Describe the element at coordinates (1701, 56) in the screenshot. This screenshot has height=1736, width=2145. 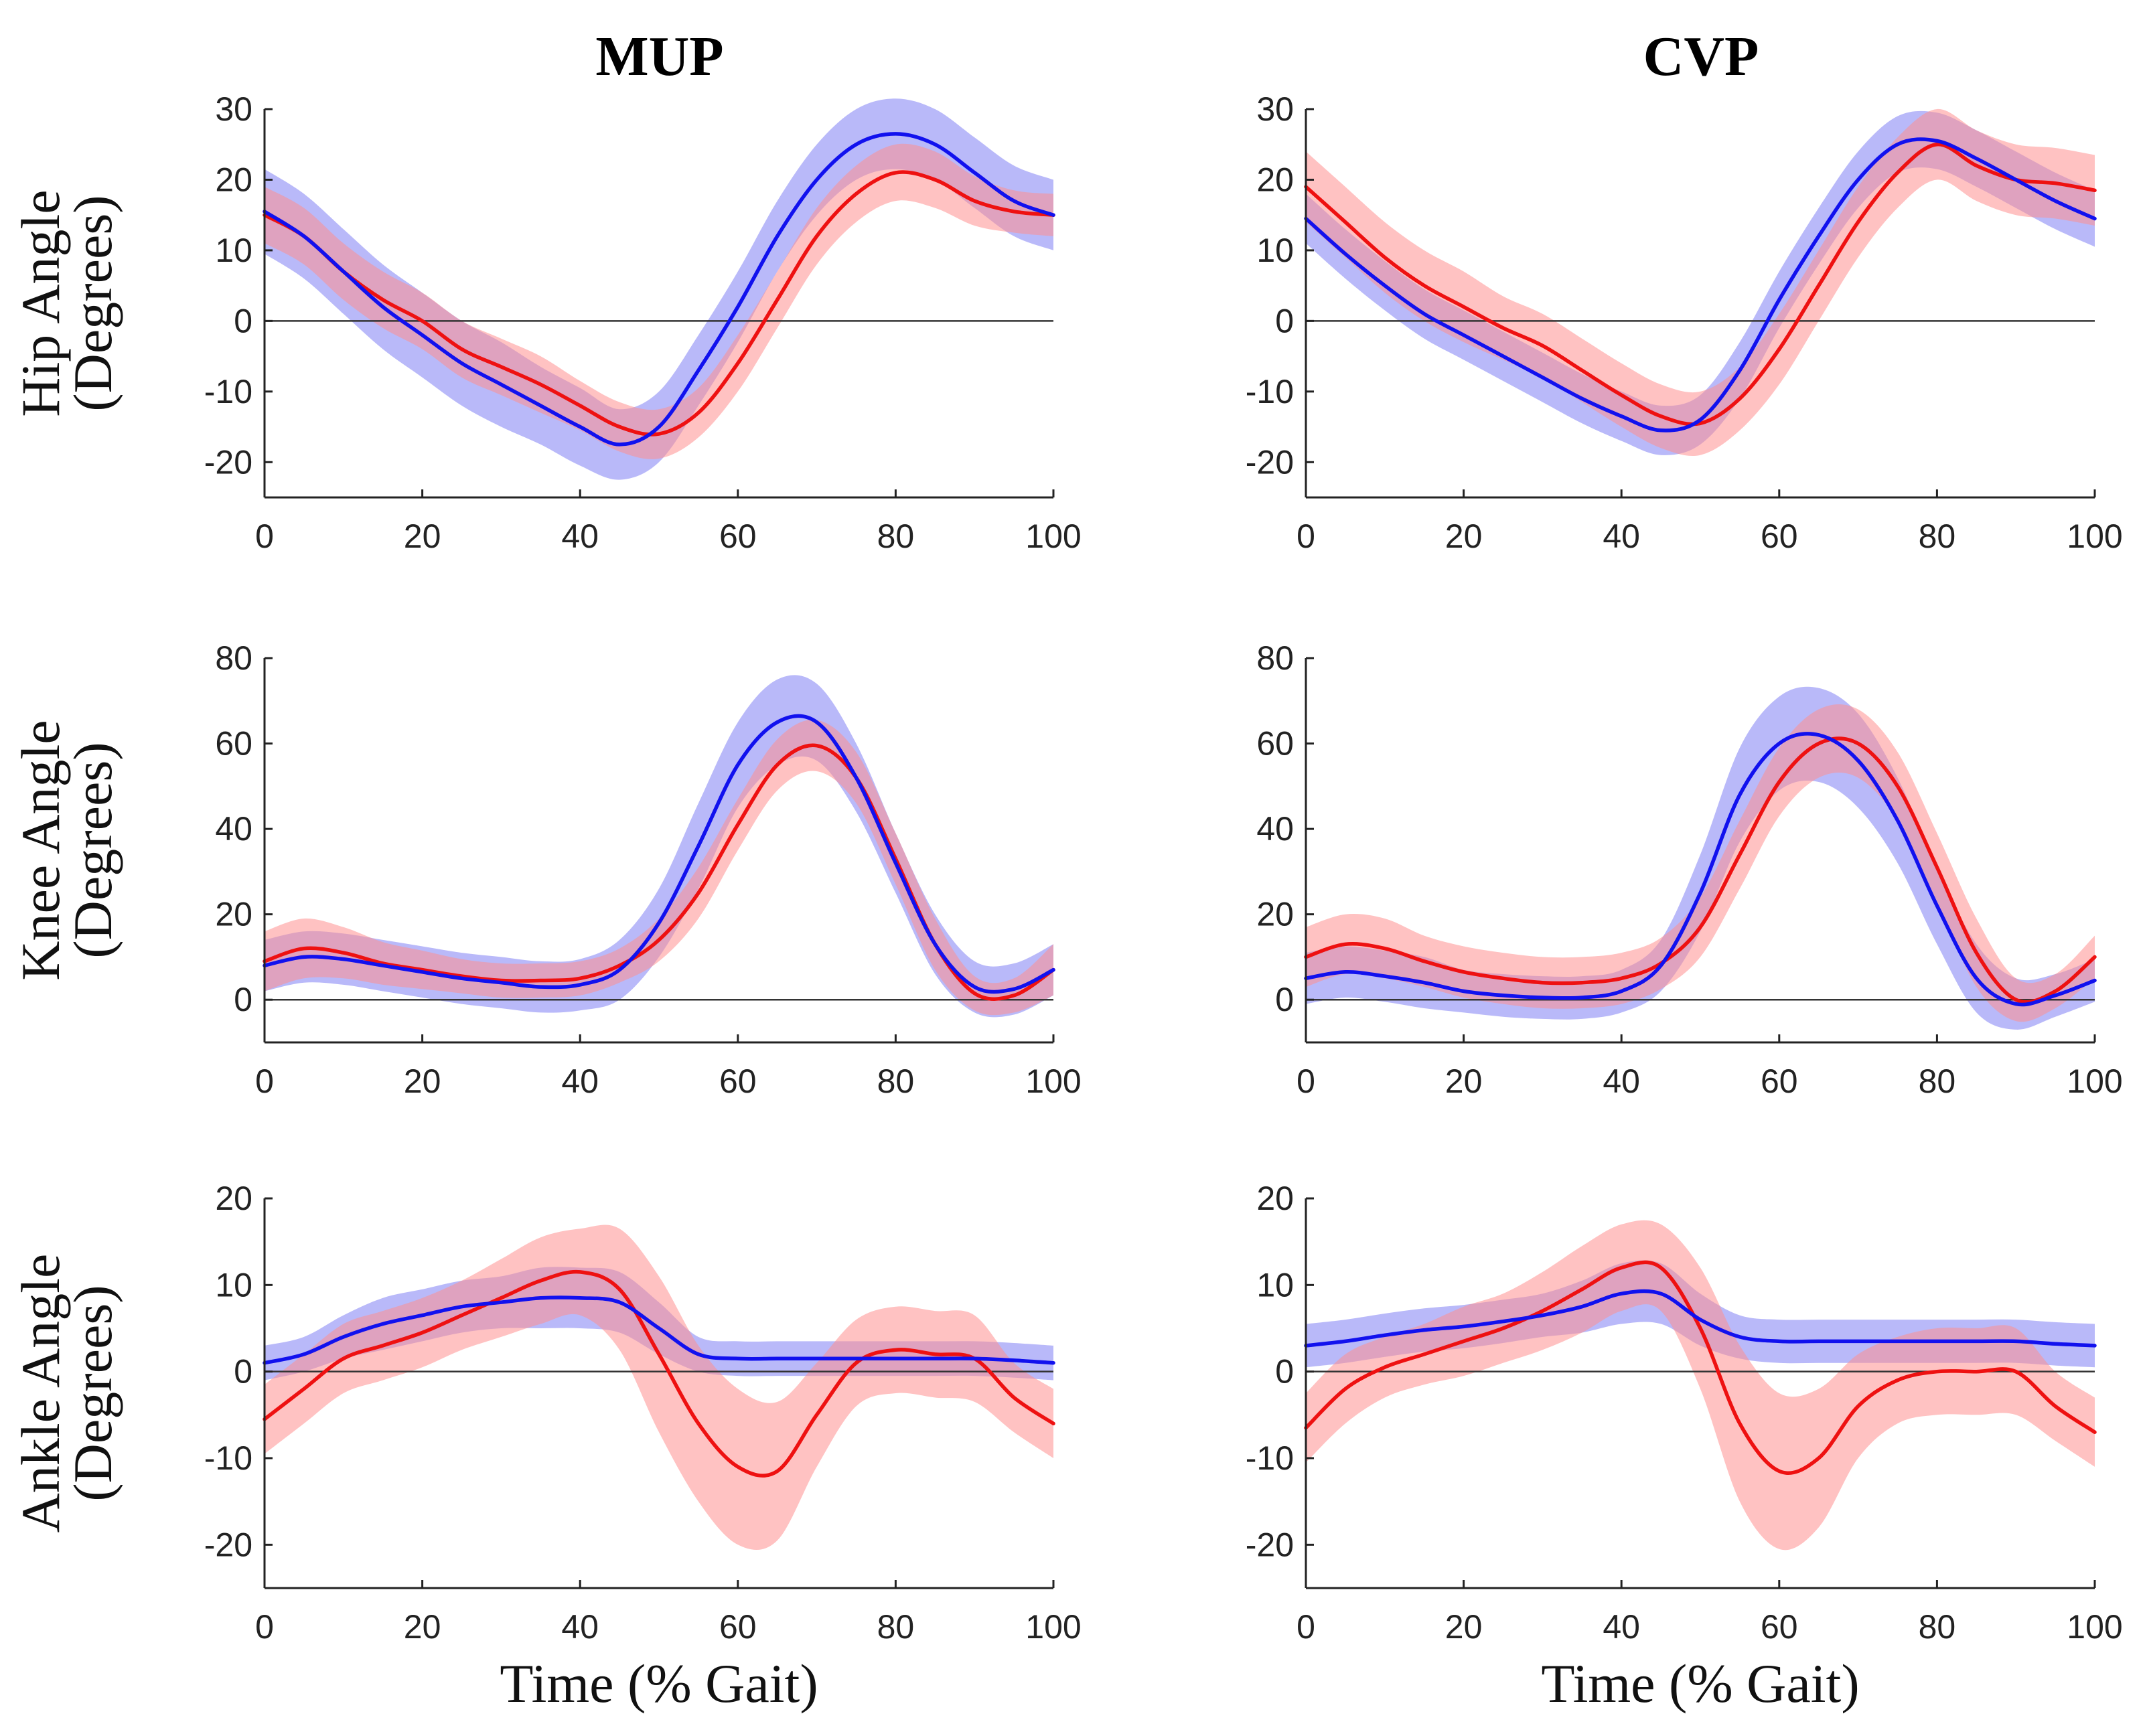
I see `column-title-cvp: CVP` at that location.